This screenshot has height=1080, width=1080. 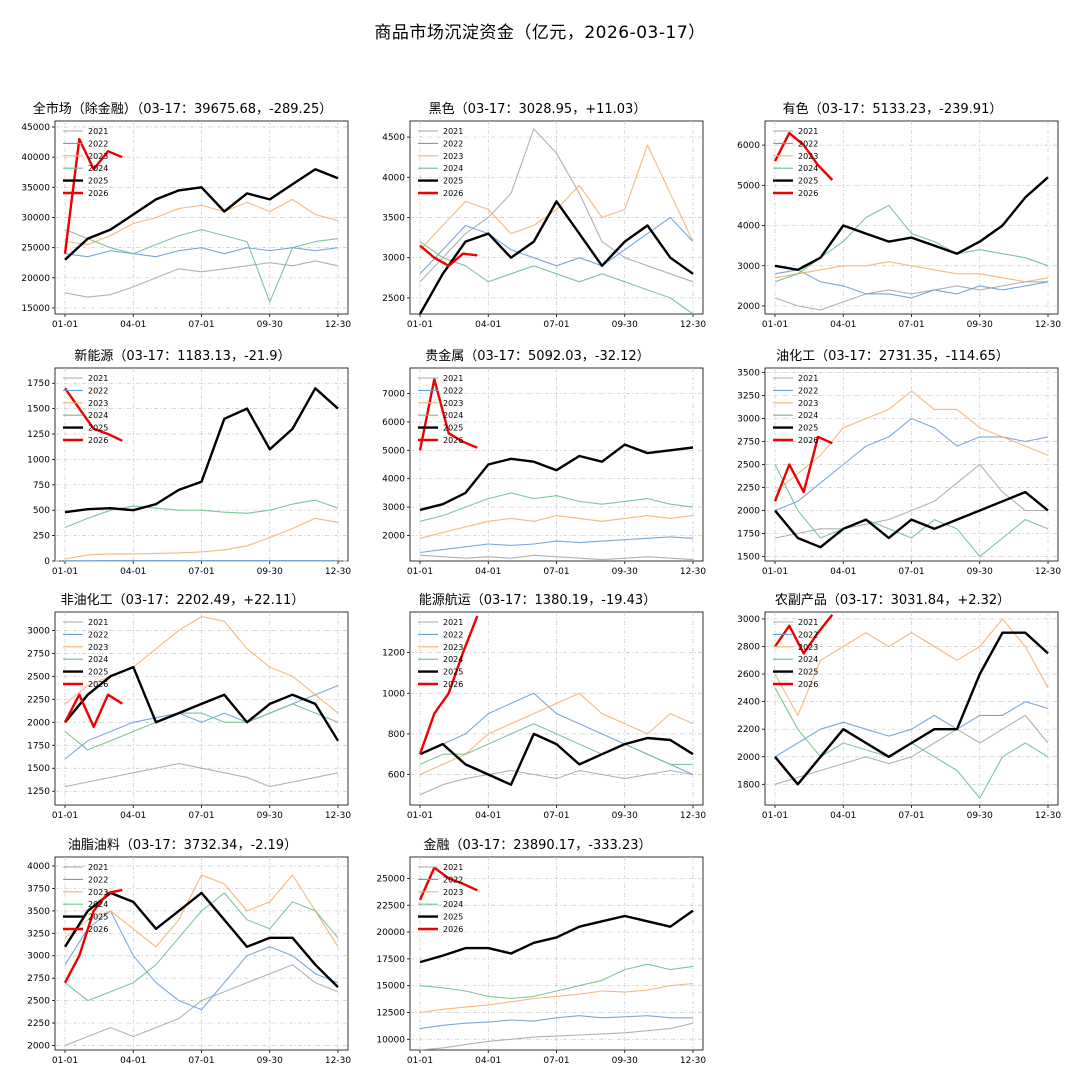 What do you see at coordinates (41, 537) in the screenshot?
I see `y-tick-label: 250` at bounding box center [41, 537].